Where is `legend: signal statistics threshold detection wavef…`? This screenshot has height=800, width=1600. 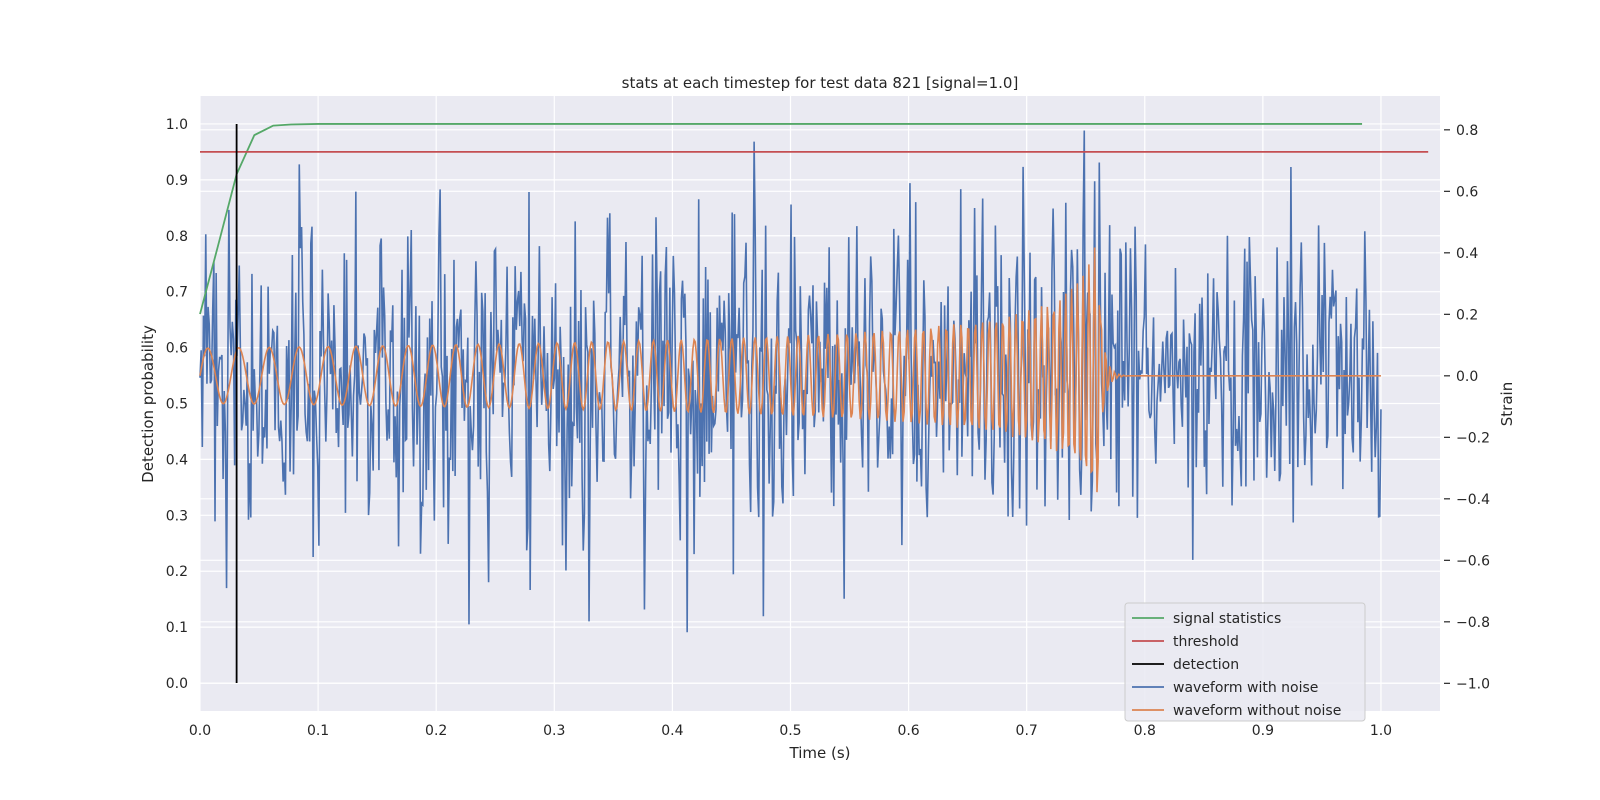
legend: signal statistics threshold detection wavef… is located at coordinates (1245, 662).